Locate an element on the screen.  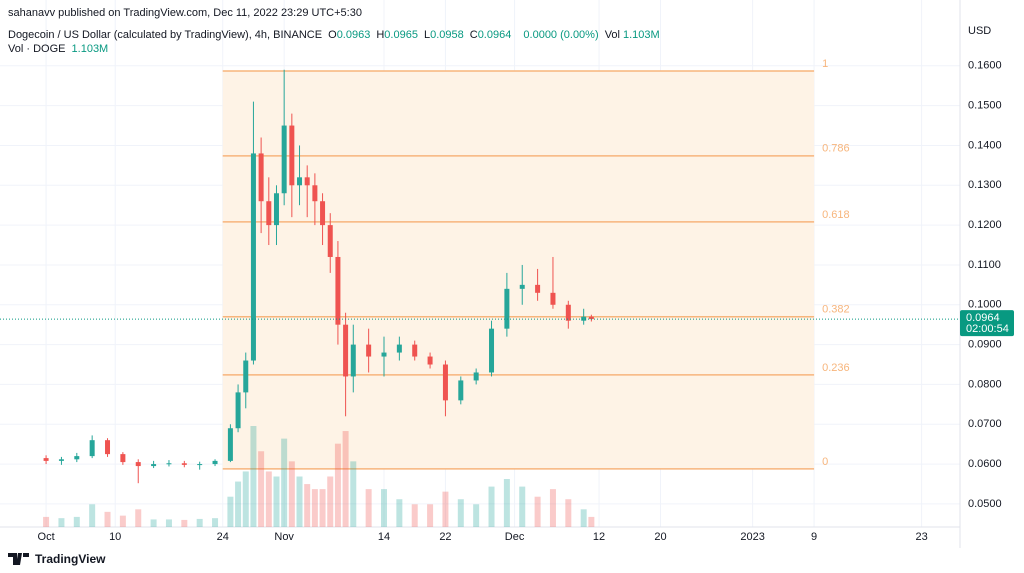
ohlc-value: 0.0965 is located at coordinates (401, 35).